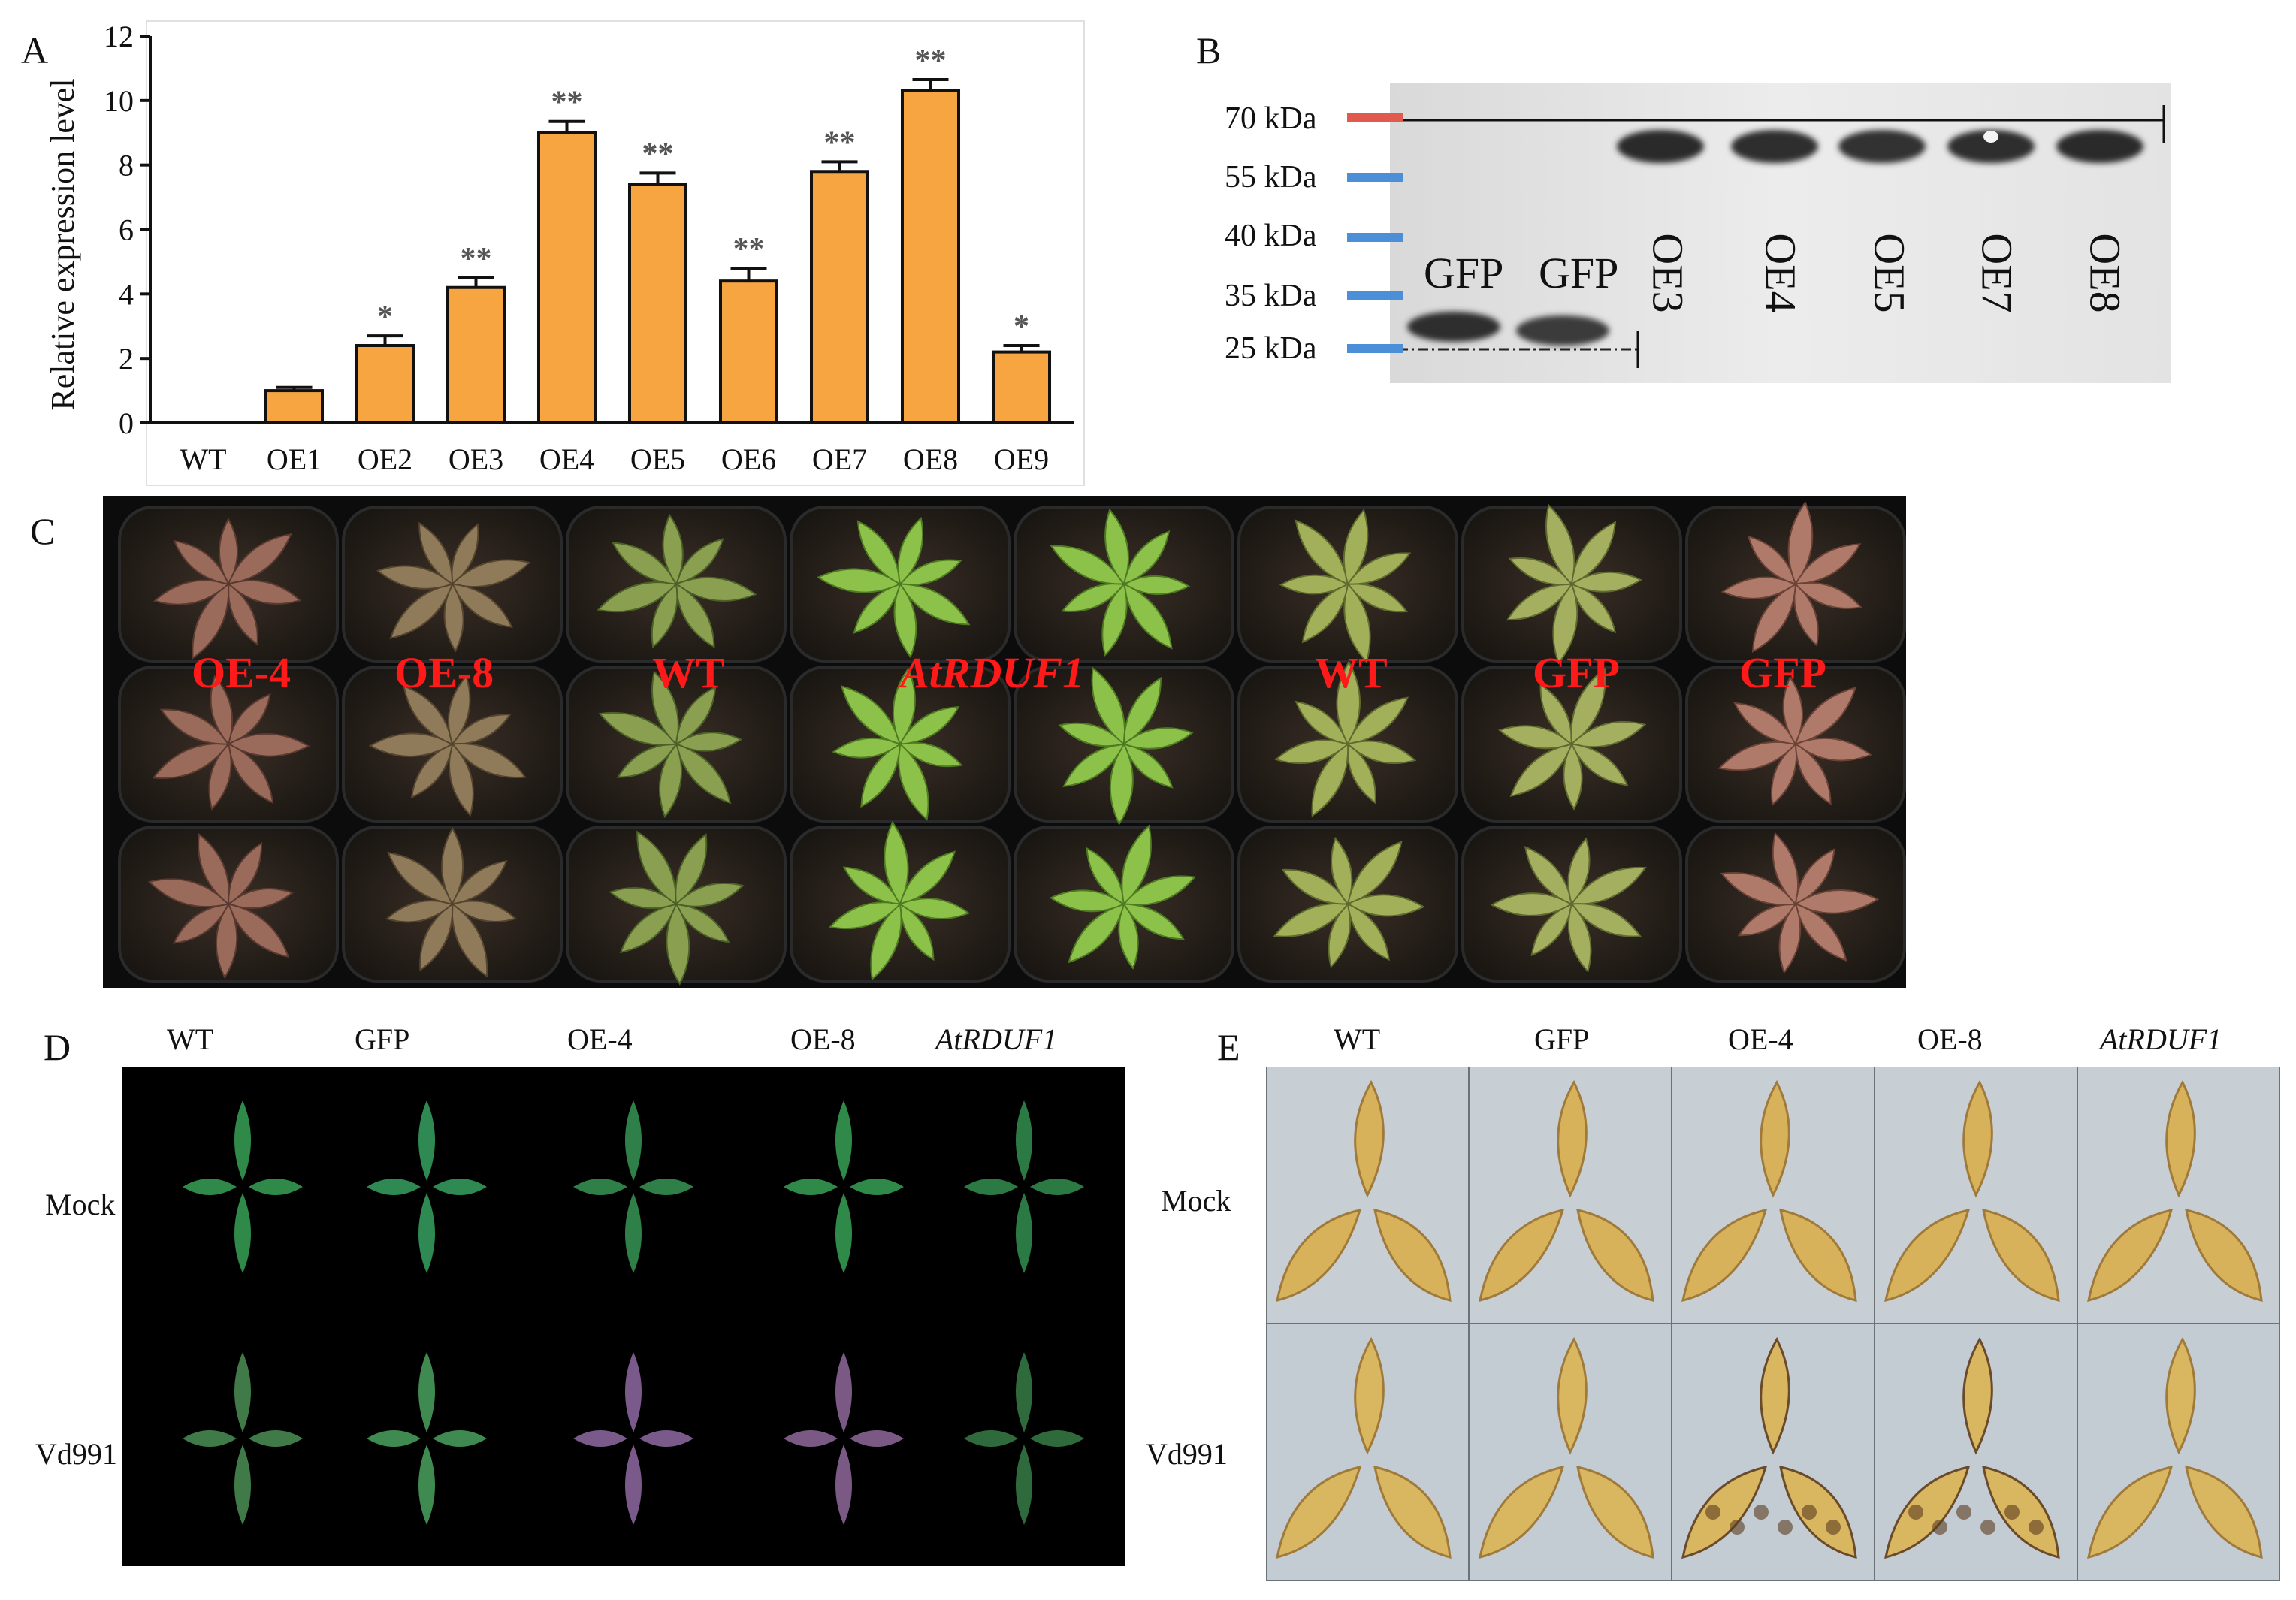 This screenshot has width=2296, height=1600. What do you see at coordinates (615, 253) in the screenshot?
I see `chart-border` at bounding box center [615, 253].